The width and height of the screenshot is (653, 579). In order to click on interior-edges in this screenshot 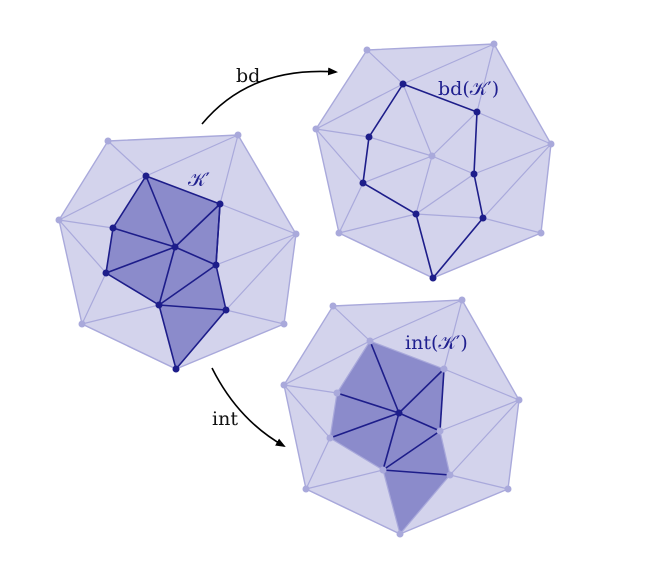, I will do `click(390, 408)`.